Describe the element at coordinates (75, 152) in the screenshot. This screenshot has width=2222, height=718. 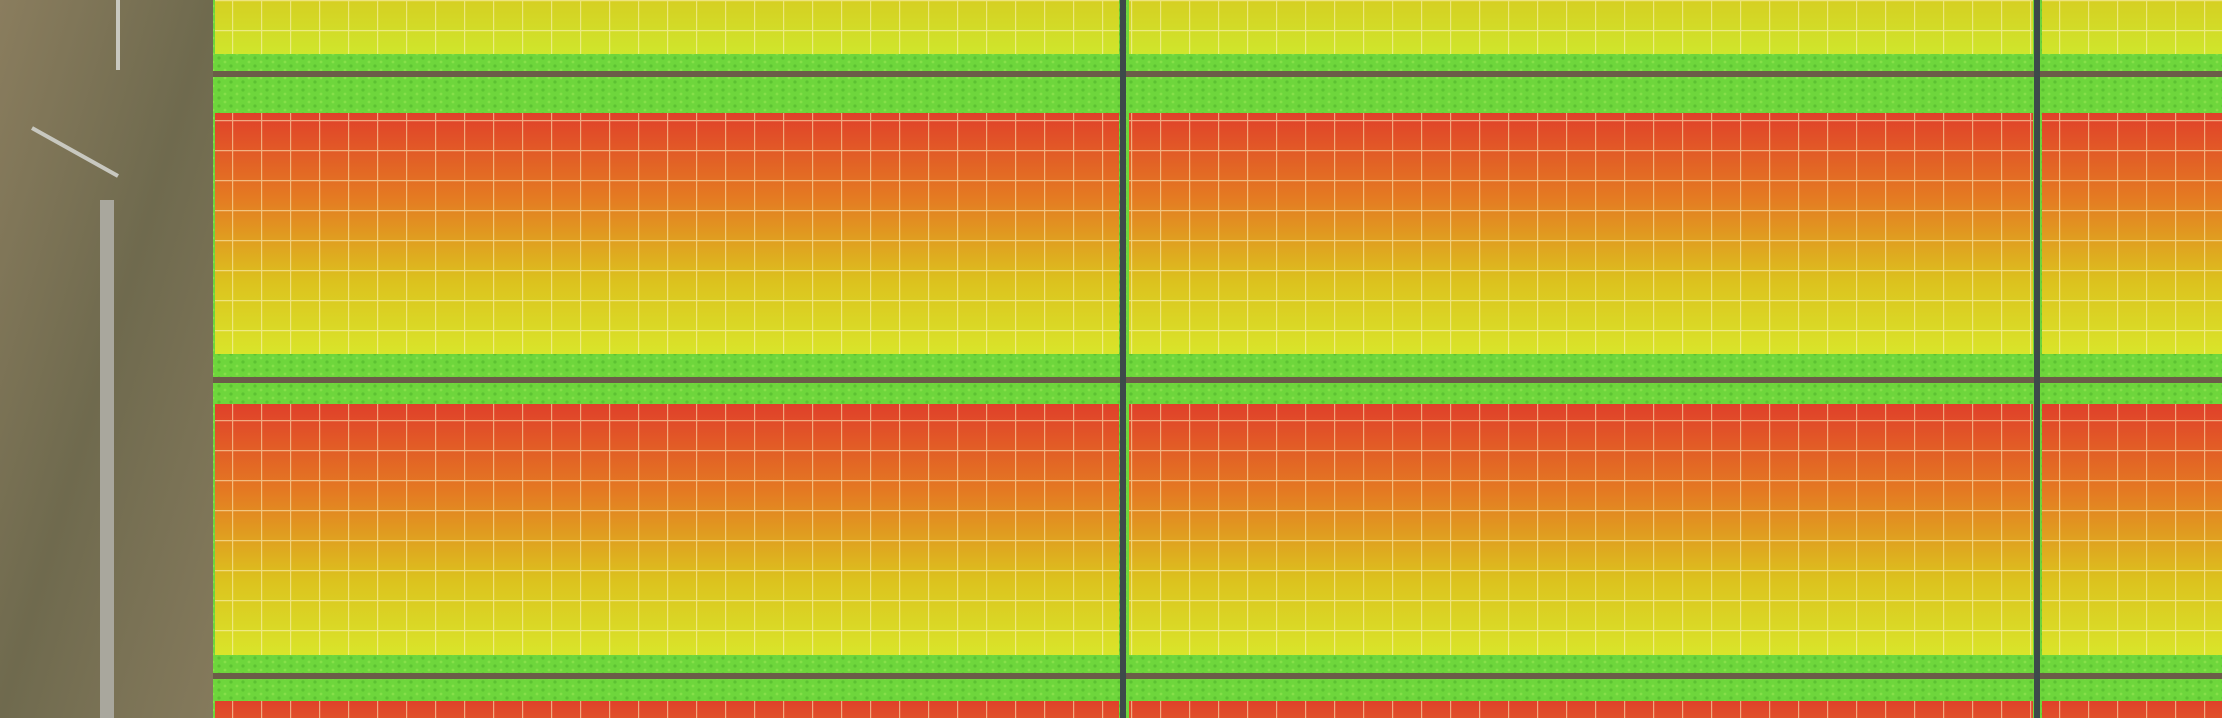
I see `pole` at that location.